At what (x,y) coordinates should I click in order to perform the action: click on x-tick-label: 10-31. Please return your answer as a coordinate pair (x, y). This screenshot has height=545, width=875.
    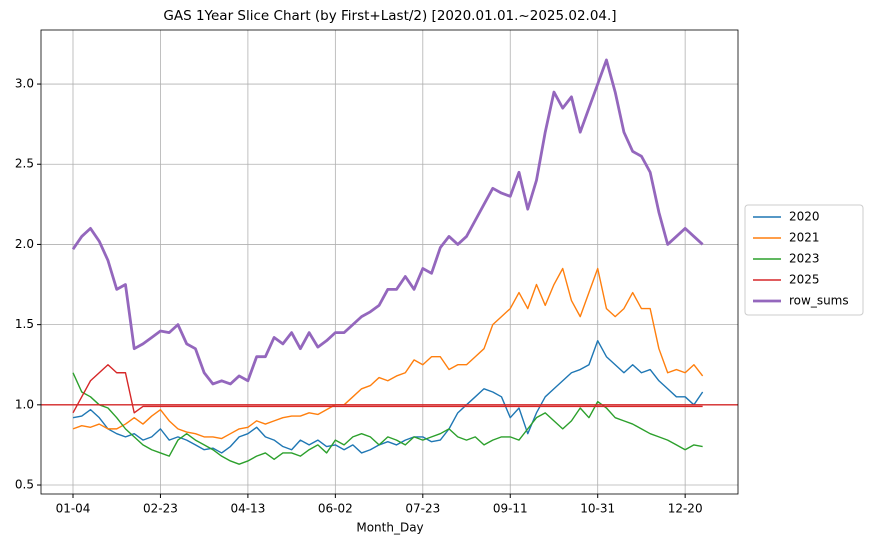
    Looking at the image, I should click on (597, 509).